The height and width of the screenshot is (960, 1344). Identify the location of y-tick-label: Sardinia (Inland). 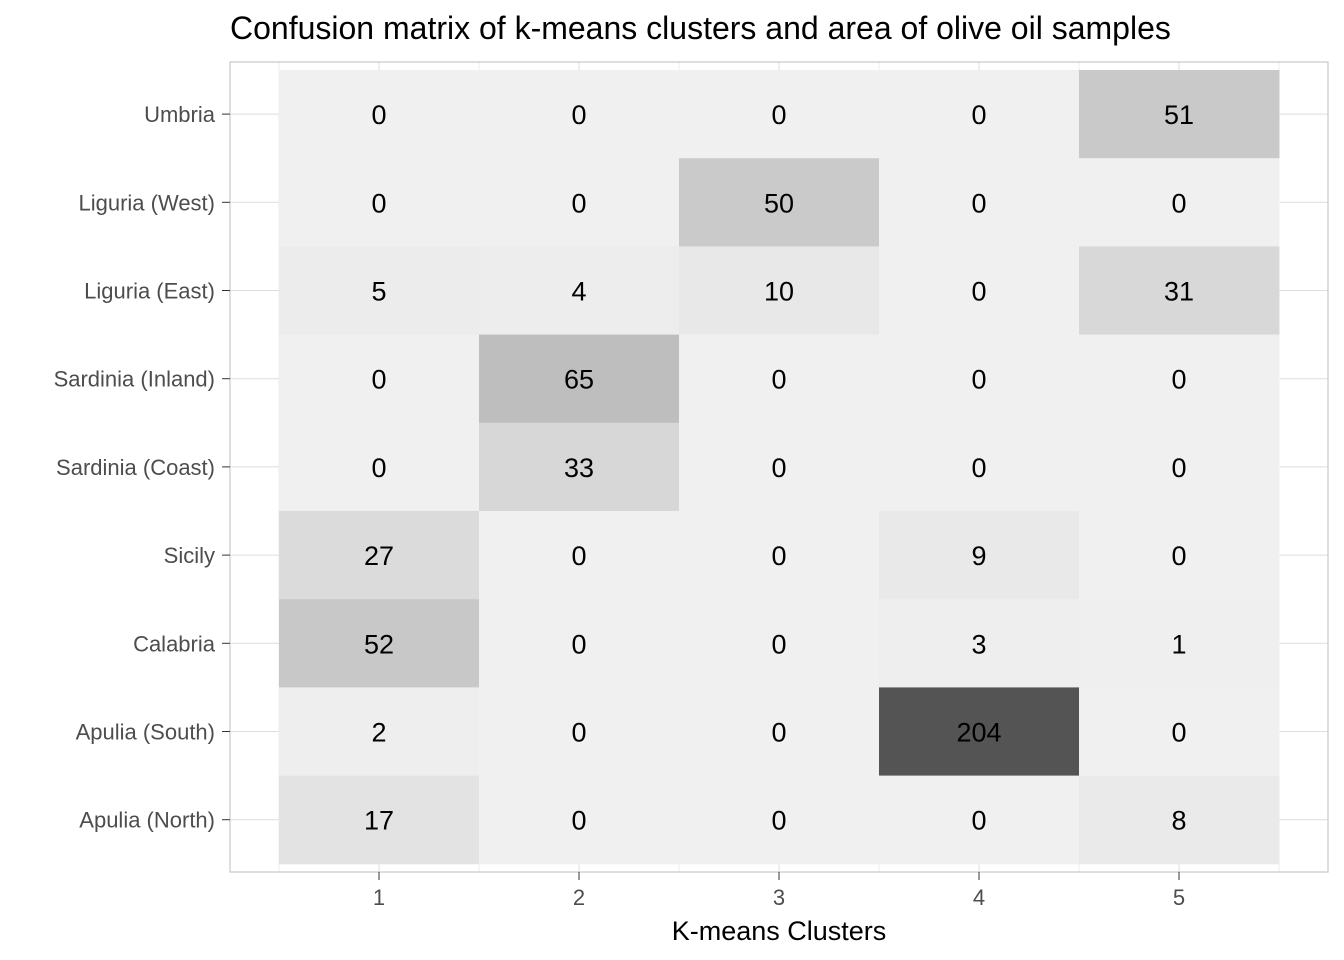
(134, 379).